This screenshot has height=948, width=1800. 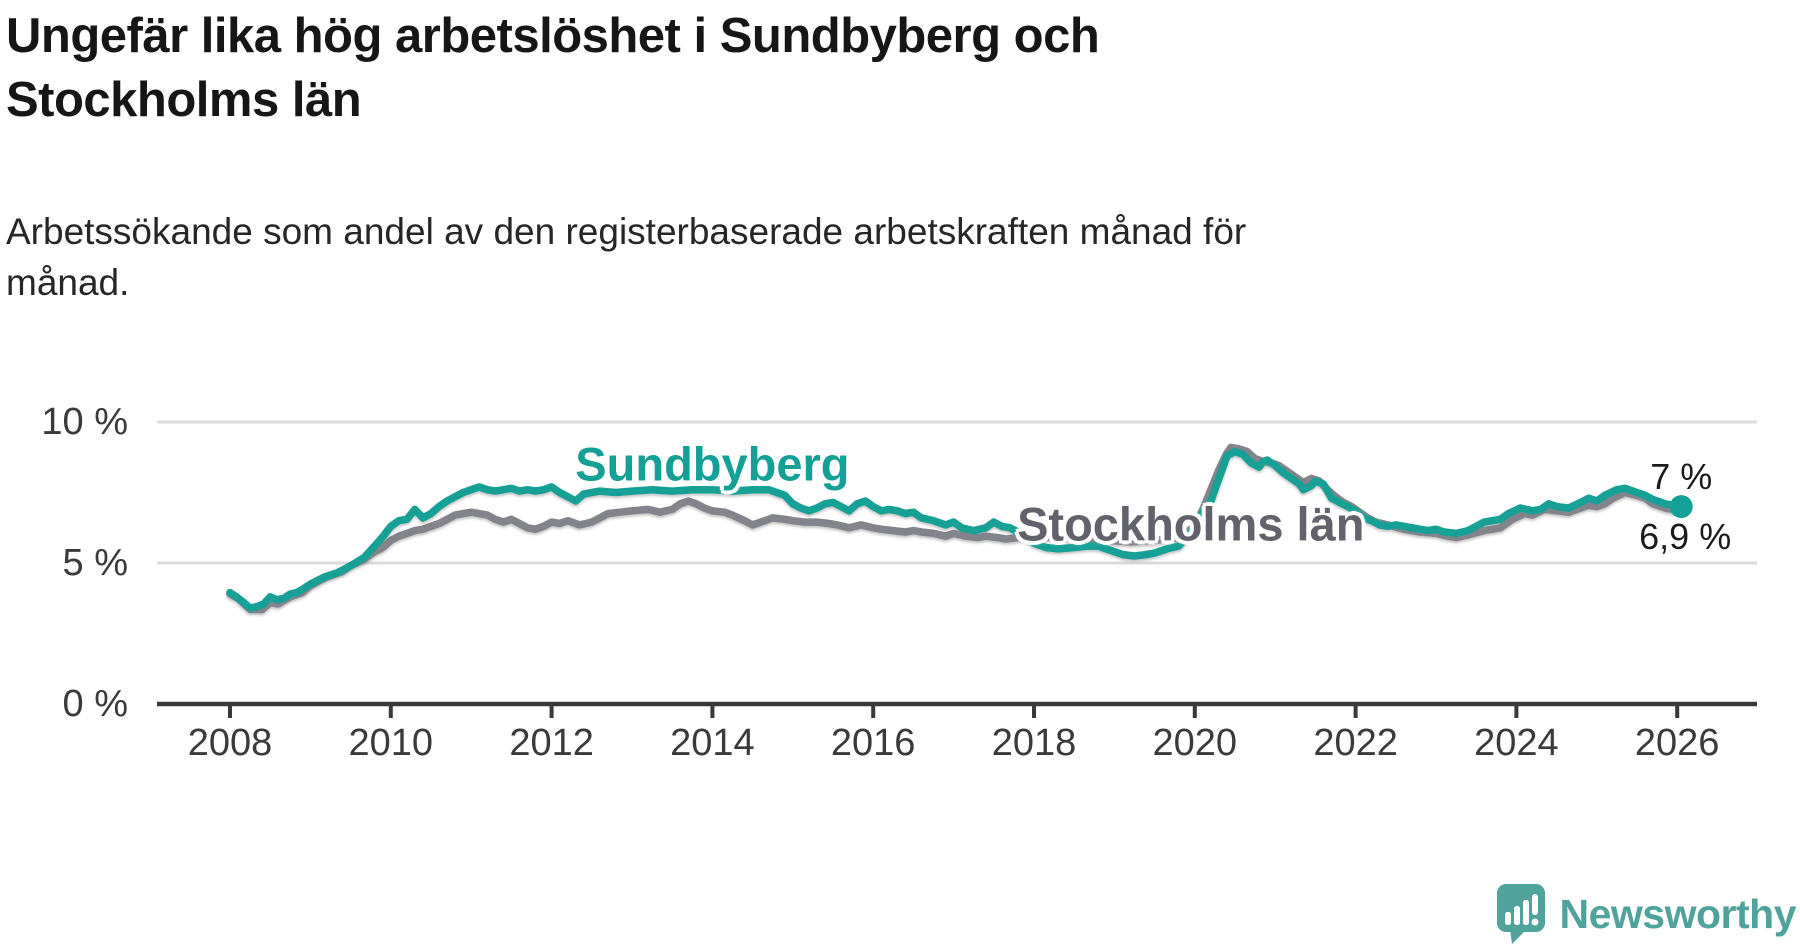 I want to click on series-end-dot, so click(x=1681, y=507).